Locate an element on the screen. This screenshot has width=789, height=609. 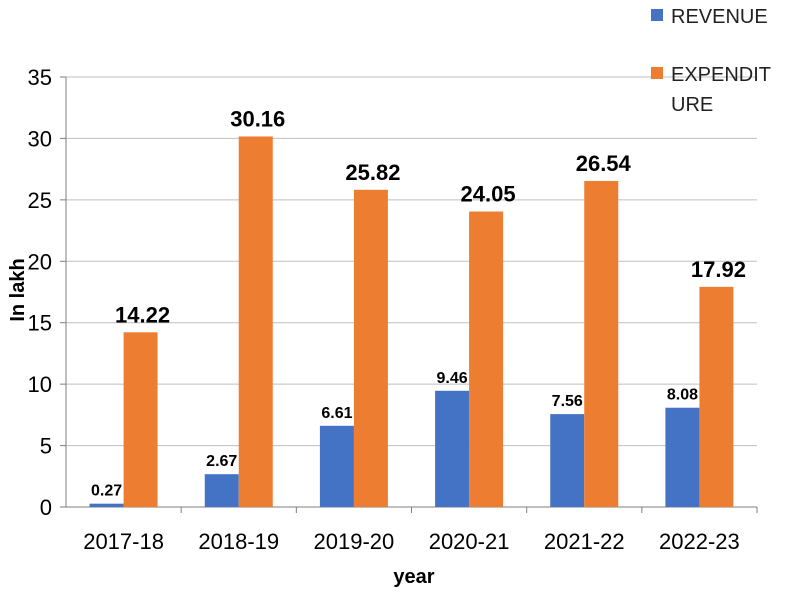
y-tick-label: 30 is located at coordinates (40, 138).